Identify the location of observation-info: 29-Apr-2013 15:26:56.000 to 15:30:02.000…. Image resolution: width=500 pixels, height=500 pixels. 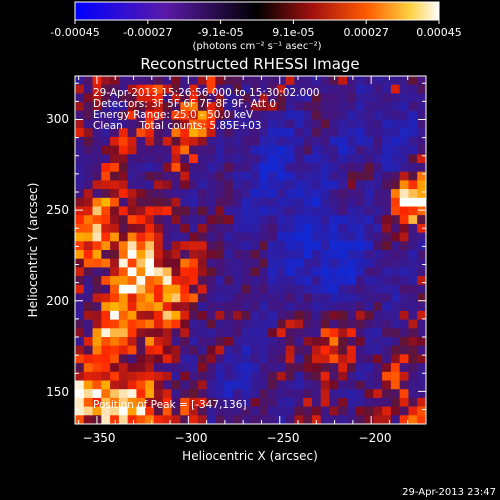
(206, 109).